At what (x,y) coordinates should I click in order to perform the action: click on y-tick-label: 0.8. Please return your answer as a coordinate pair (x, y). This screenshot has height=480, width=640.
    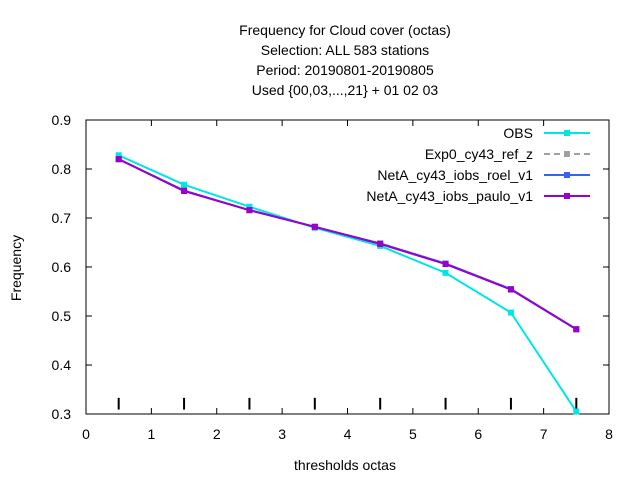
    Looking at the image, I should click on (62, 169).